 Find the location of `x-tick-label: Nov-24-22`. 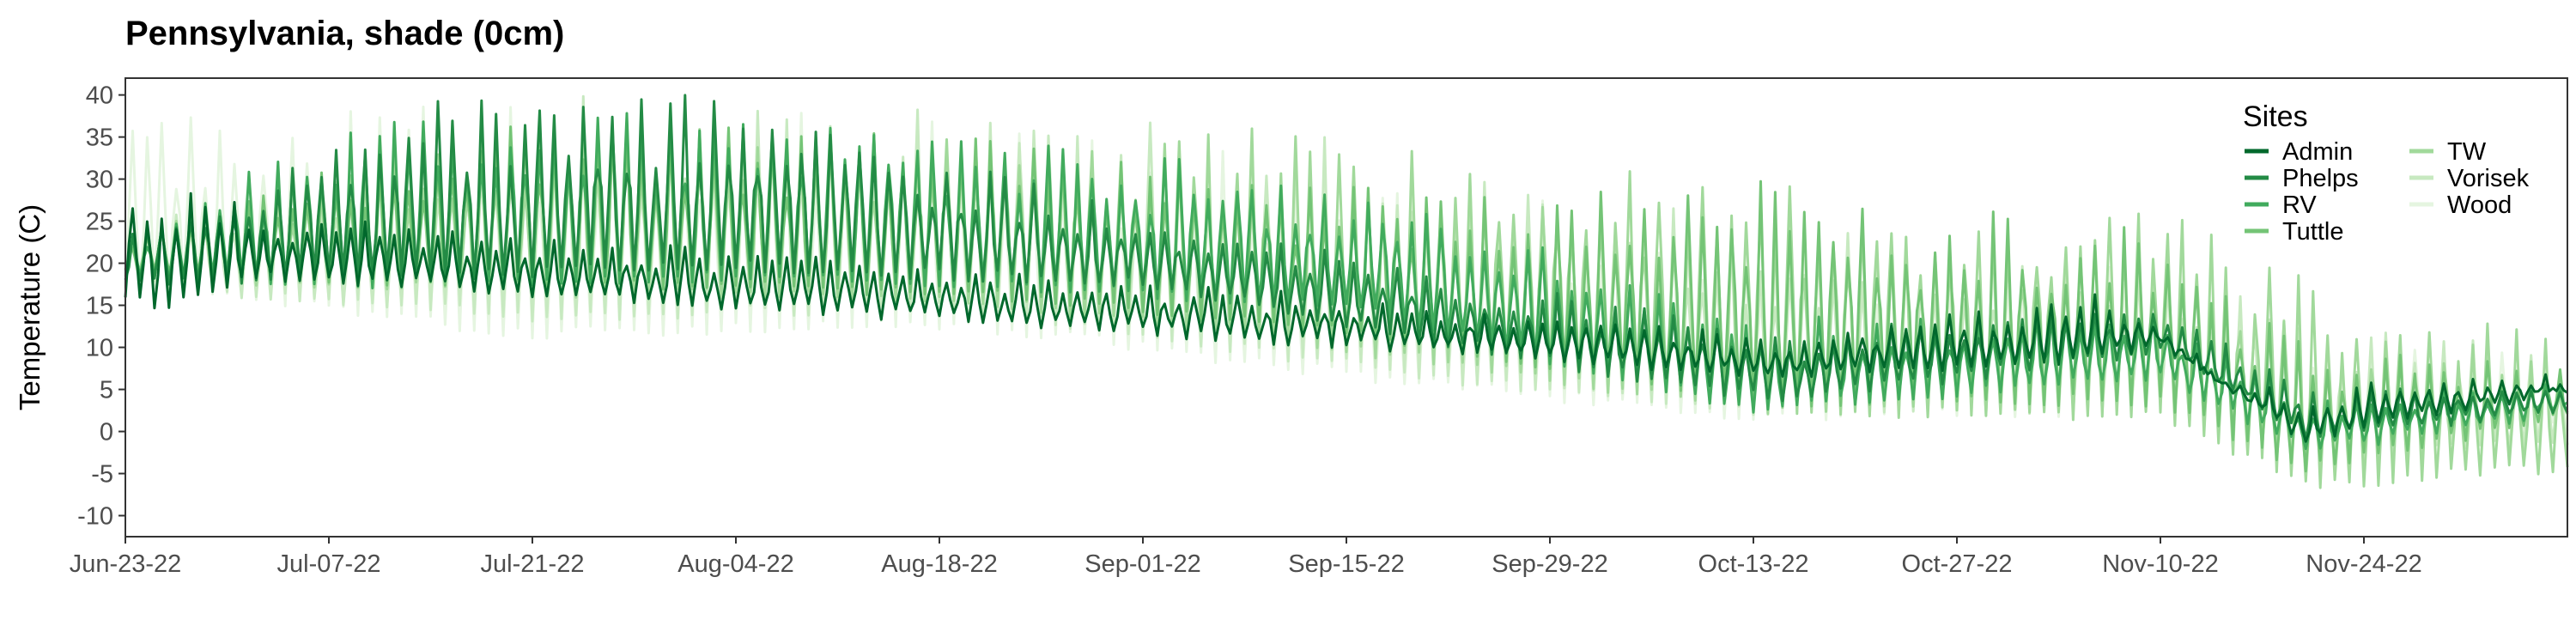

x-tick-label: Nov-24-22 is located at coordinates (2363, 564).